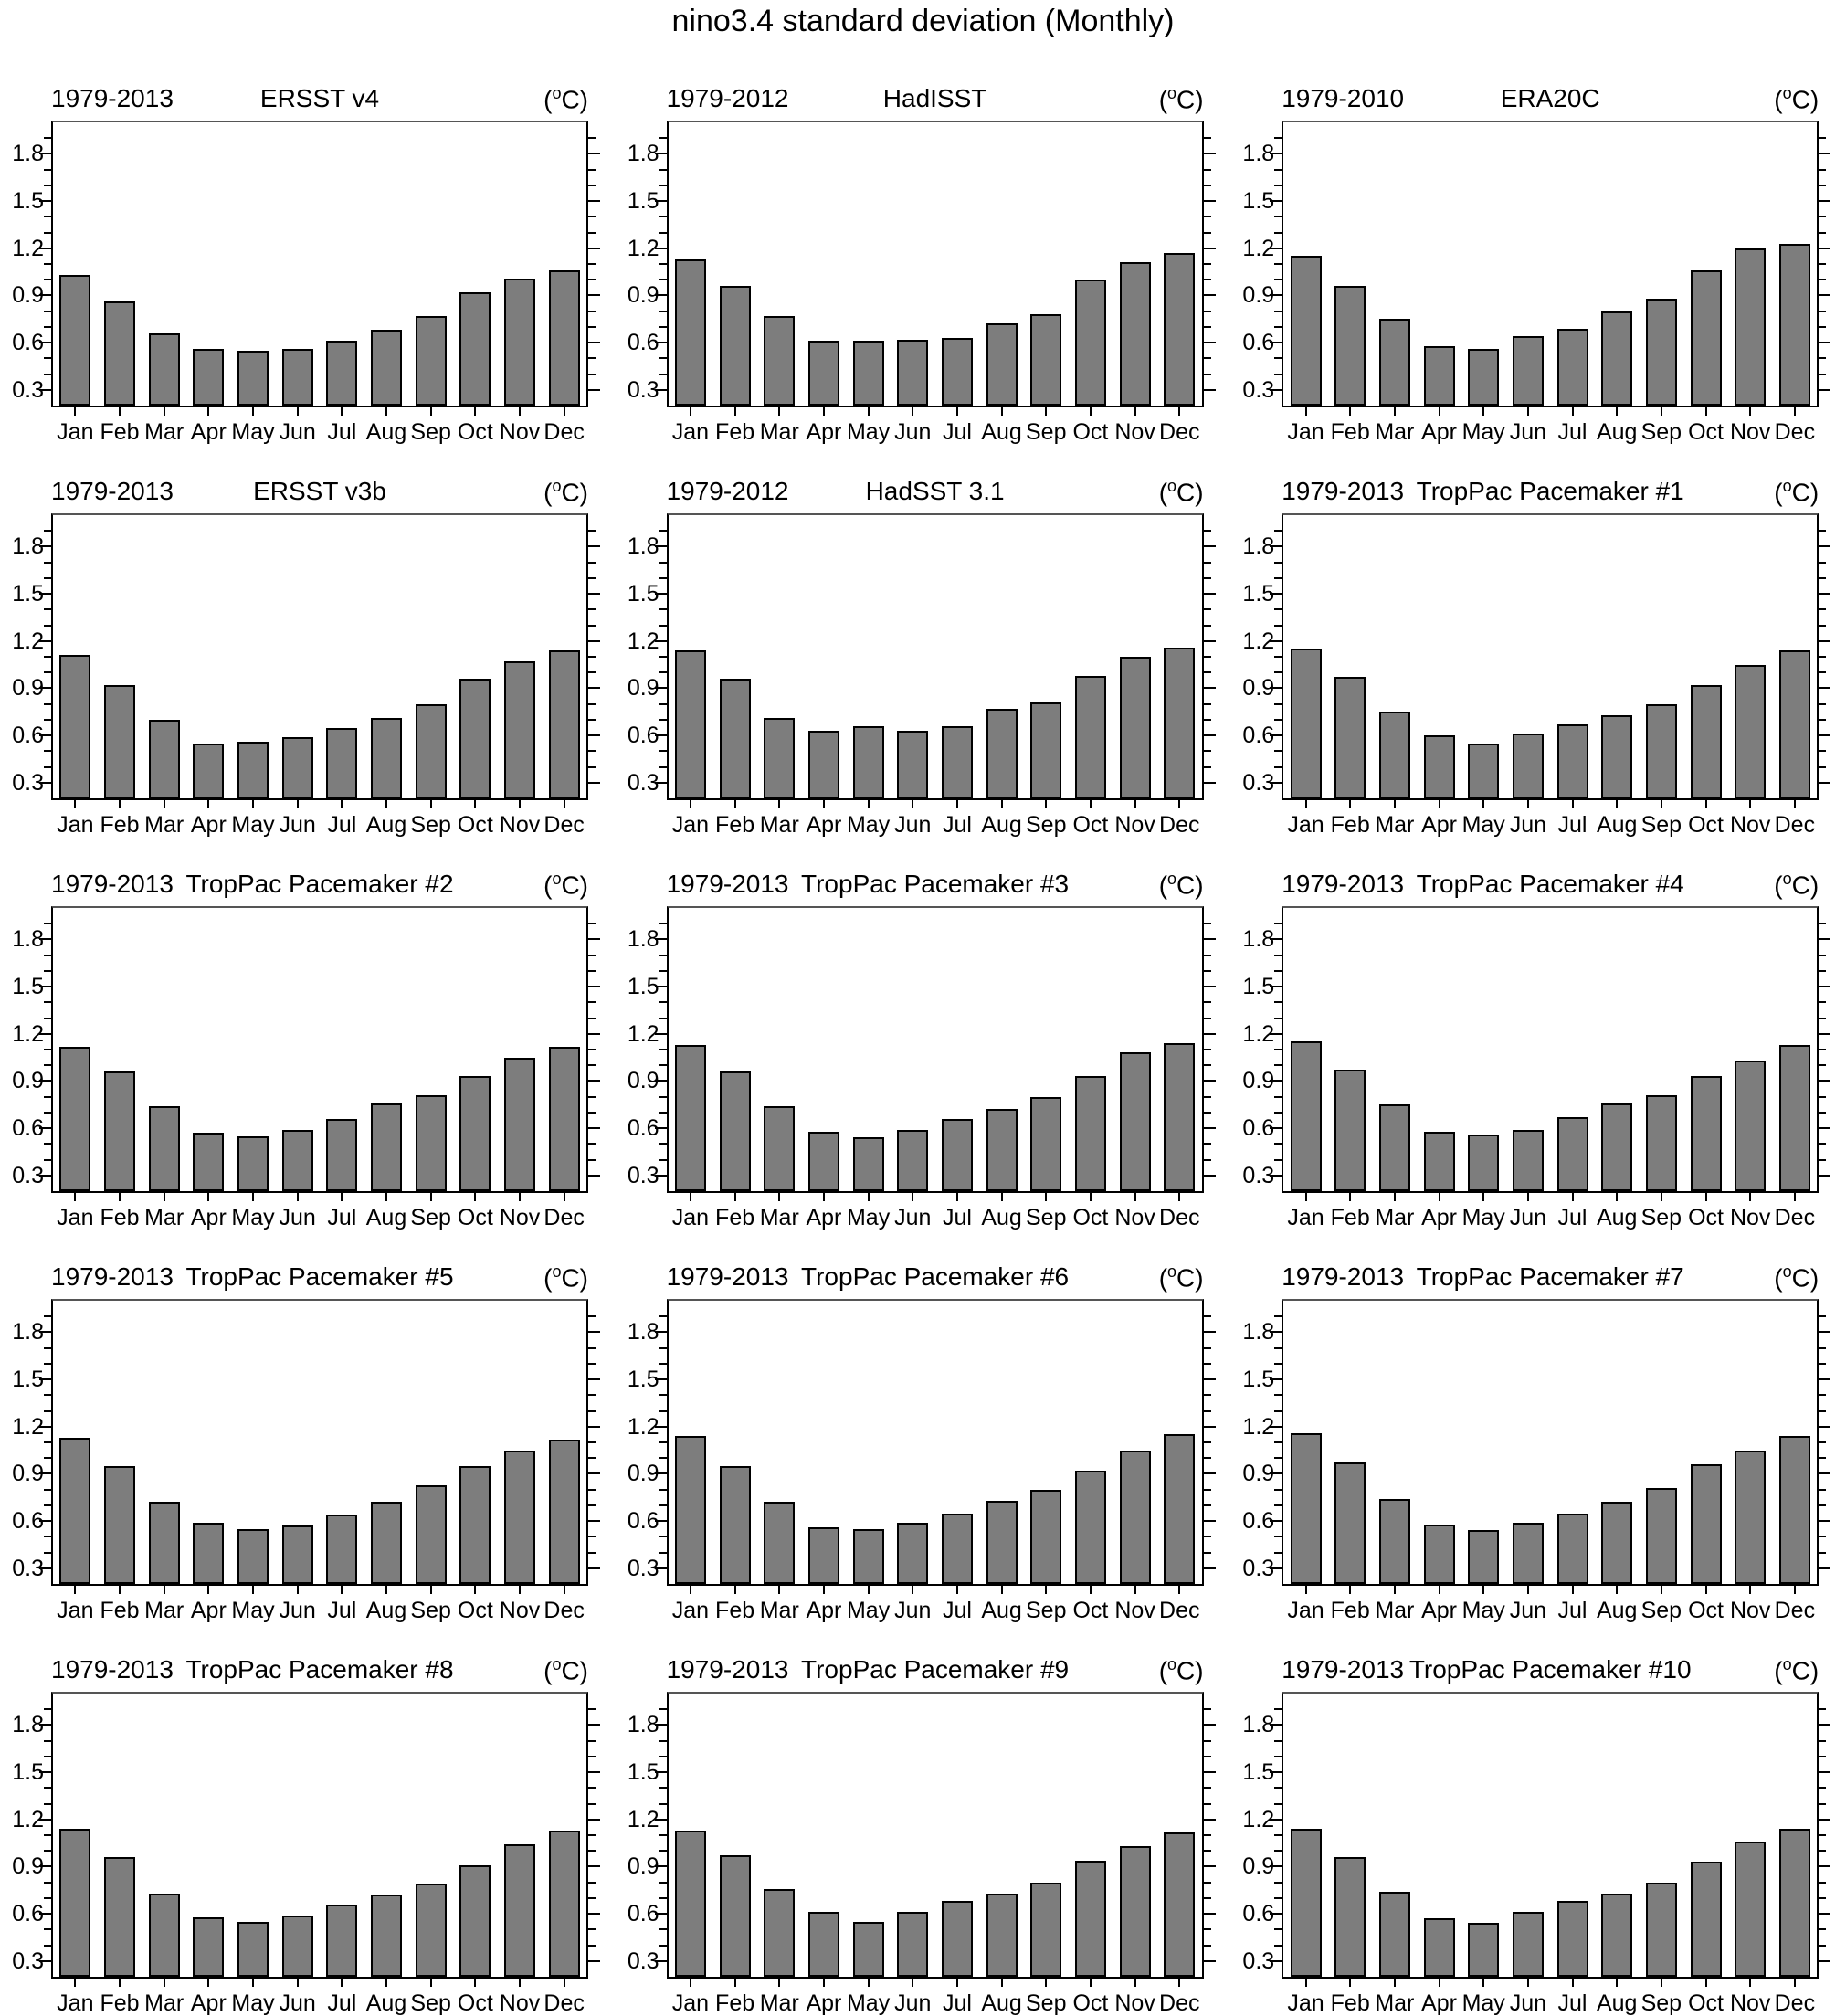 Image resolution: width=1846 pixels, height=2016 pixels. What do you see at coordinates (868, 2003) in the screenshot?
I see `x-axis-label: May` at bounding box center [868, 2003].